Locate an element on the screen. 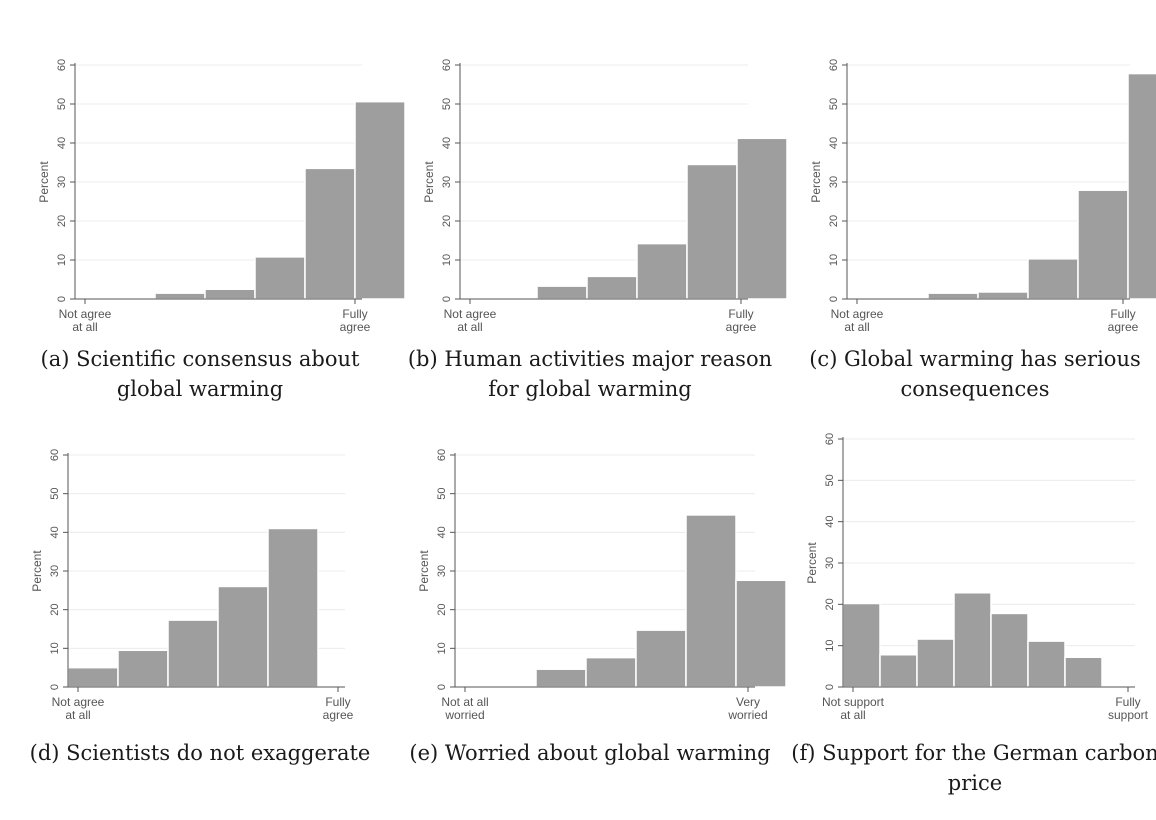  panel-caption: (f) Support for the German carbon price is located at coordinates (973, 768).